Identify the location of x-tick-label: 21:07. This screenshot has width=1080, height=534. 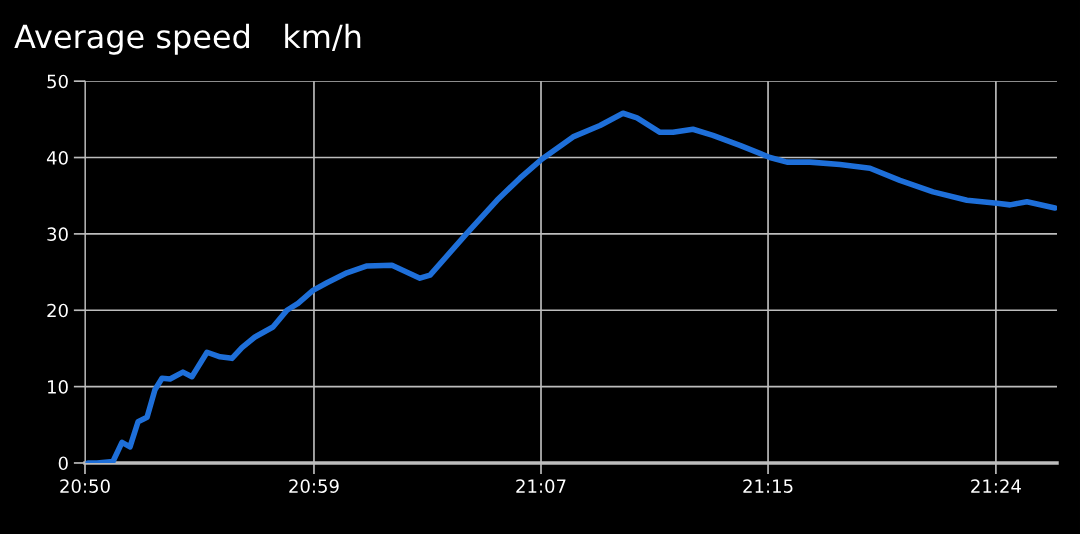
(541, 486).